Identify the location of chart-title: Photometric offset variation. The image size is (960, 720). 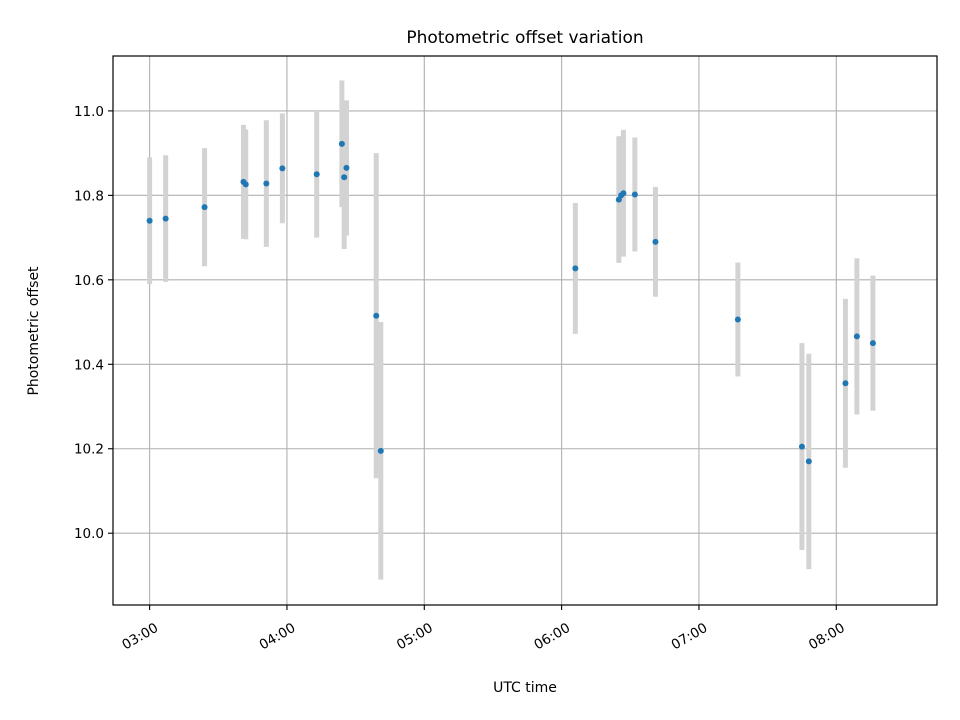
(524, 38).